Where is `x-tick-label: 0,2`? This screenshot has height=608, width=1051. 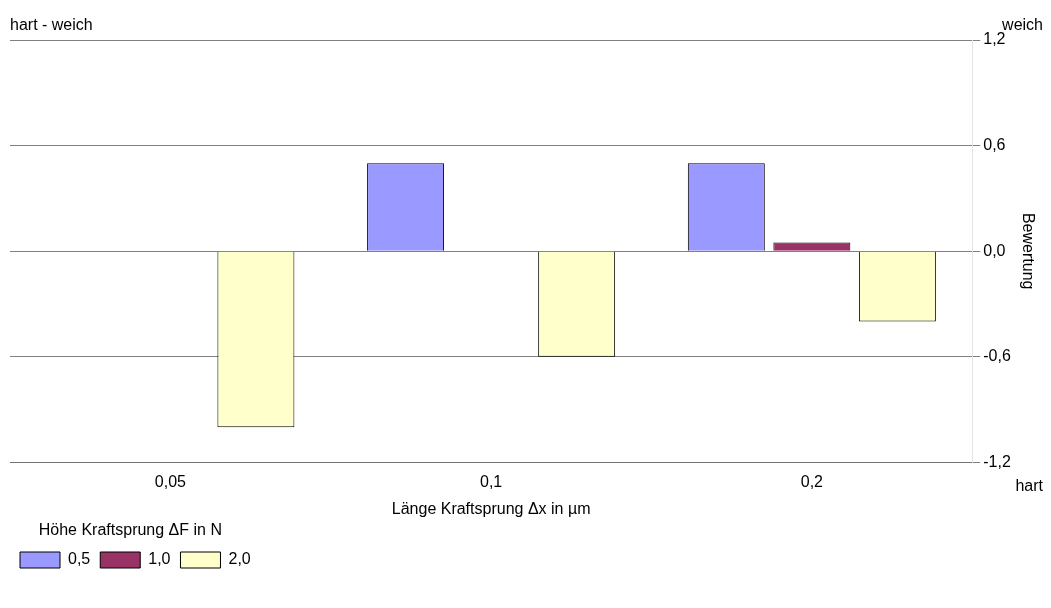
x-tick-label: 0,2 is located at coordinates (812, 482).